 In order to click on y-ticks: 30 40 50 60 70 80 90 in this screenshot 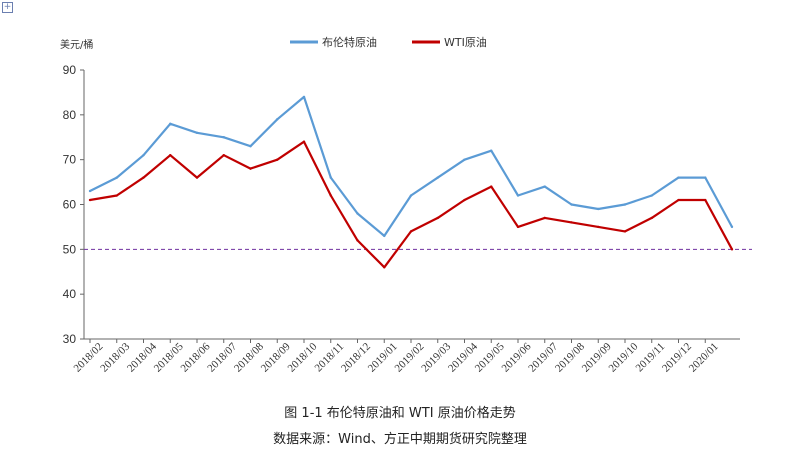, I will do `click(73, 204)`.